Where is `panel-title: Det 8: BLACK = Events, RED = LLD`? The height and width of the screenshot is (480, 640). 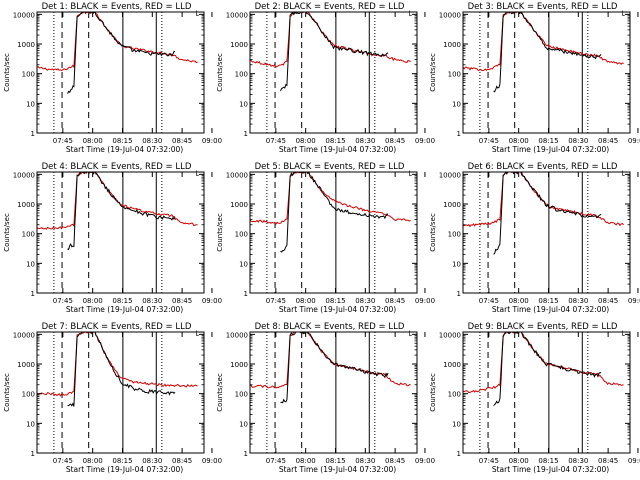
panel-title: Det 8: BLACK = Events, RED = LLD is located at coordinates (330, 327).